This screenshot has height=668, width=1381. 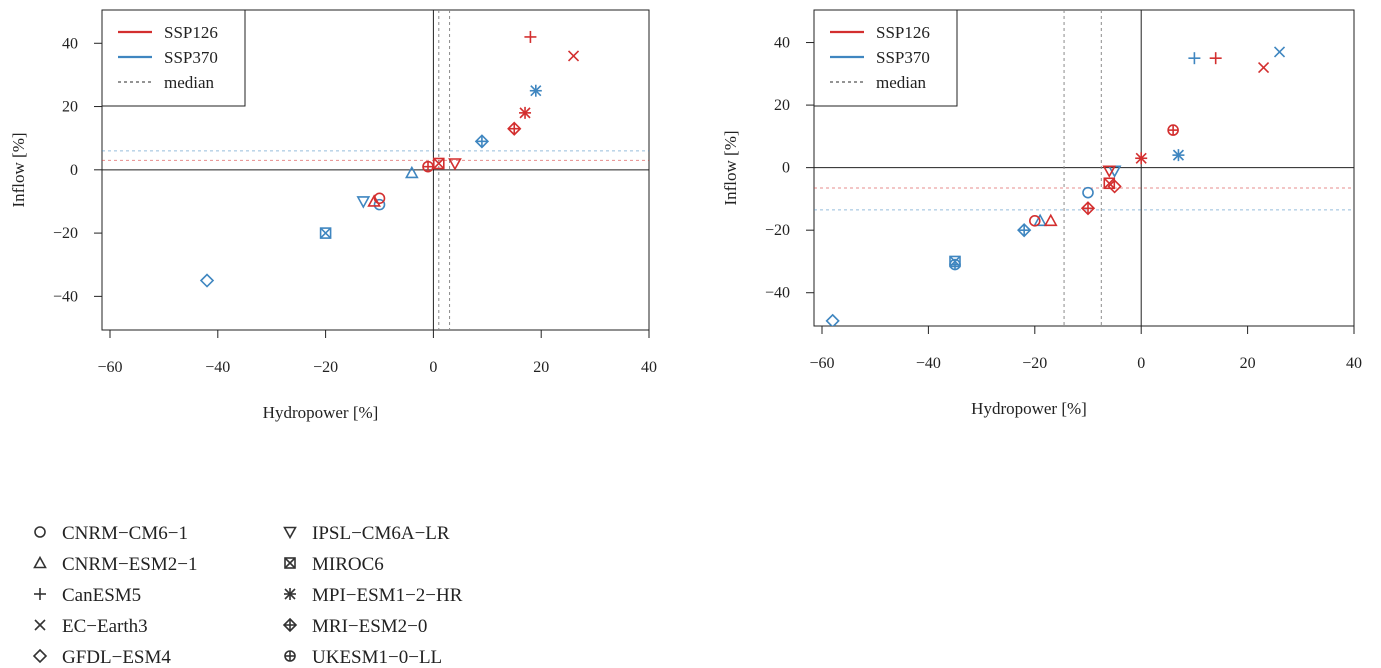 I want to click on key-label-cnrm-esm2-1: CNRM−ESM2−1, so click(x=129, y=564).